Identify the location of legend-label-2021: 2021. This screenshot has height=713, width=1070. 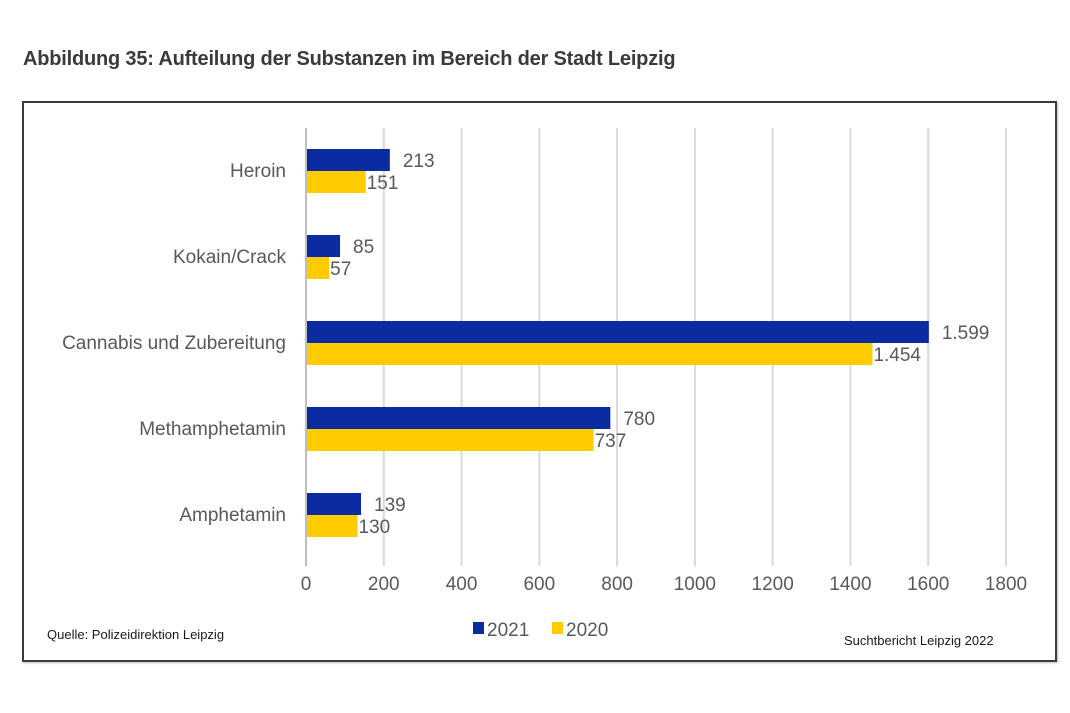
(508, 630).